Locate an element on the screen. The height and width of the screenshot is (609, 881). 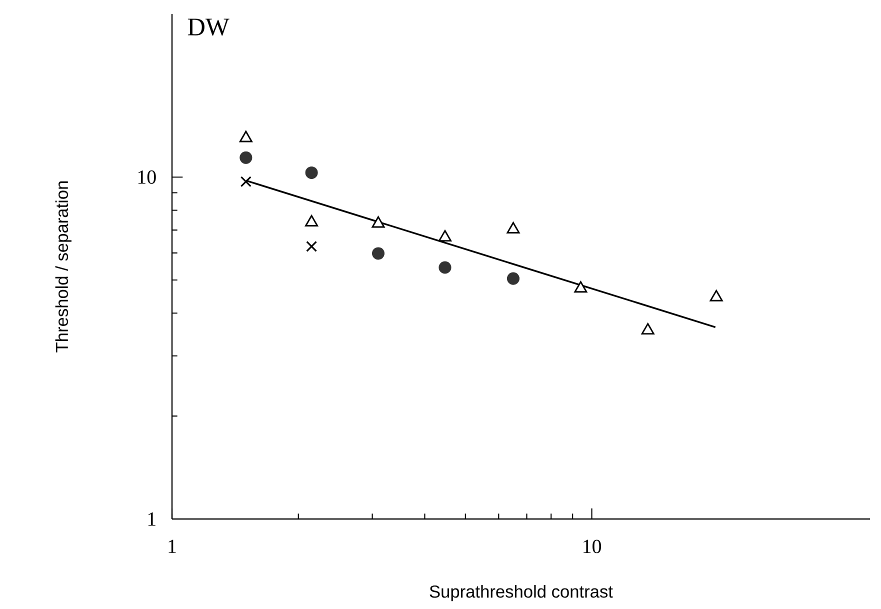
chart-title: DW is located at coordinates (209, 27).